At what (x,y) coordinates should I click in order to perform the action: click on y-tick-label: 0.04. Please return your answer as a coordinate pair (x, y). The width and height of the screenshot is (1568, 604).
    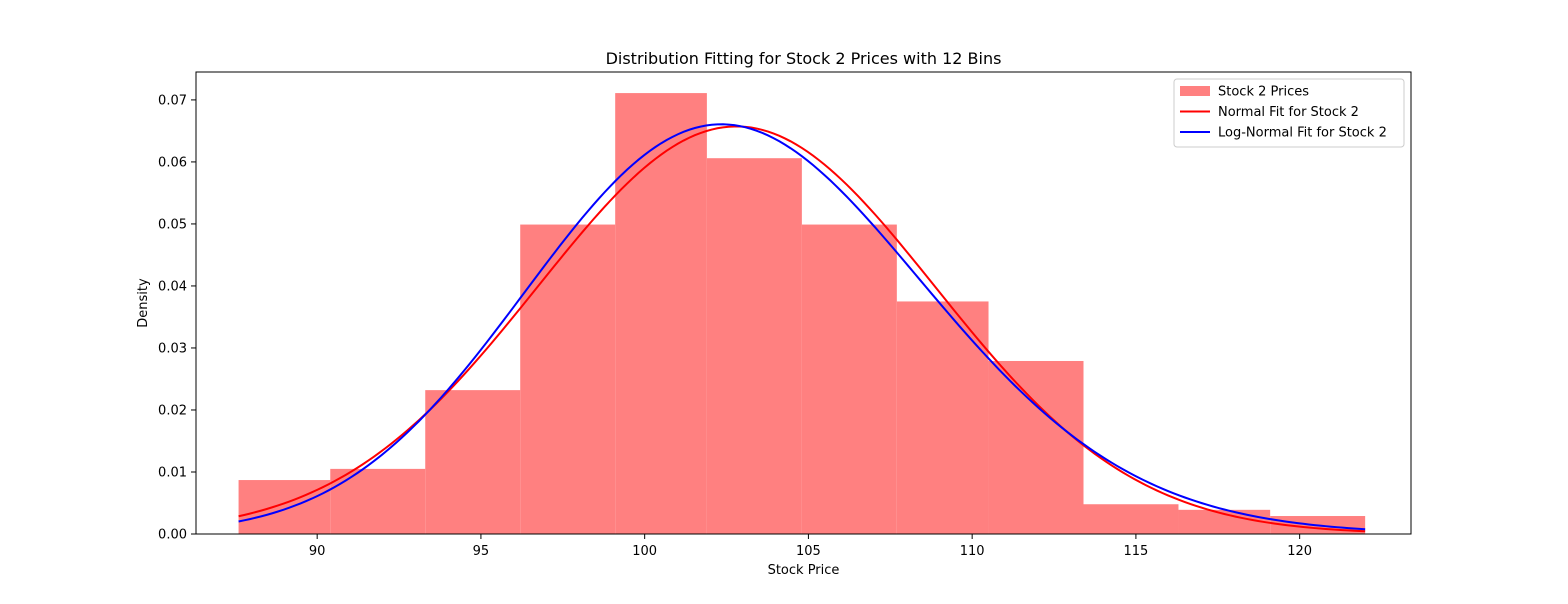
    Looking at the image, I should click on (172, 286).